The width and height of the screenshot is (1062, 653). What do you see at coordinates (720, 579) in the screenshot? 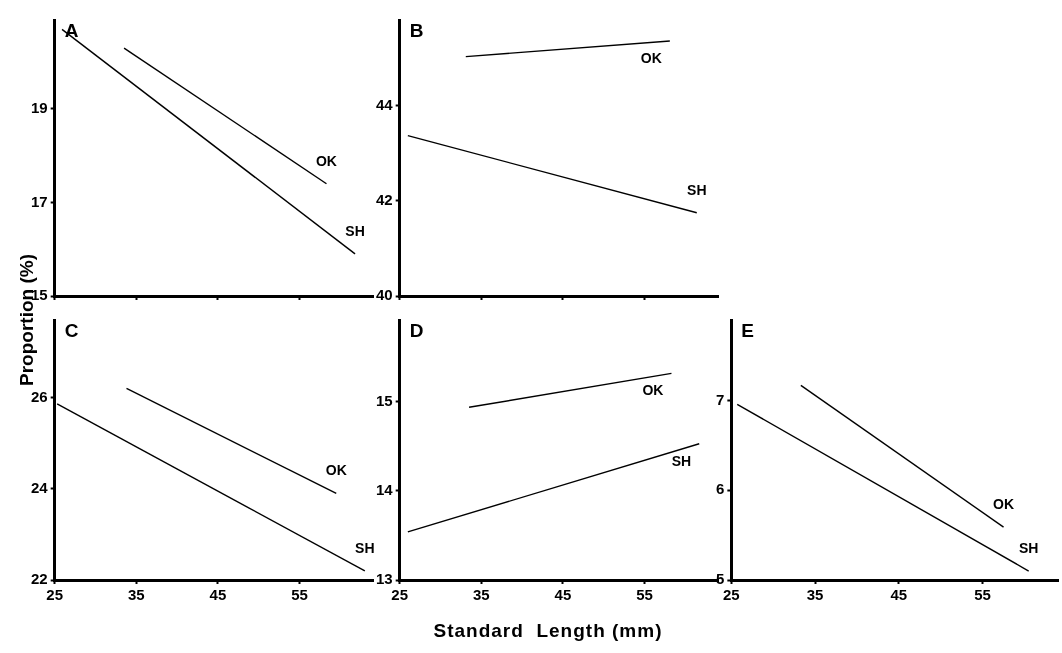
I see `y-tick-label: 5` at bounding box center [720, 579].